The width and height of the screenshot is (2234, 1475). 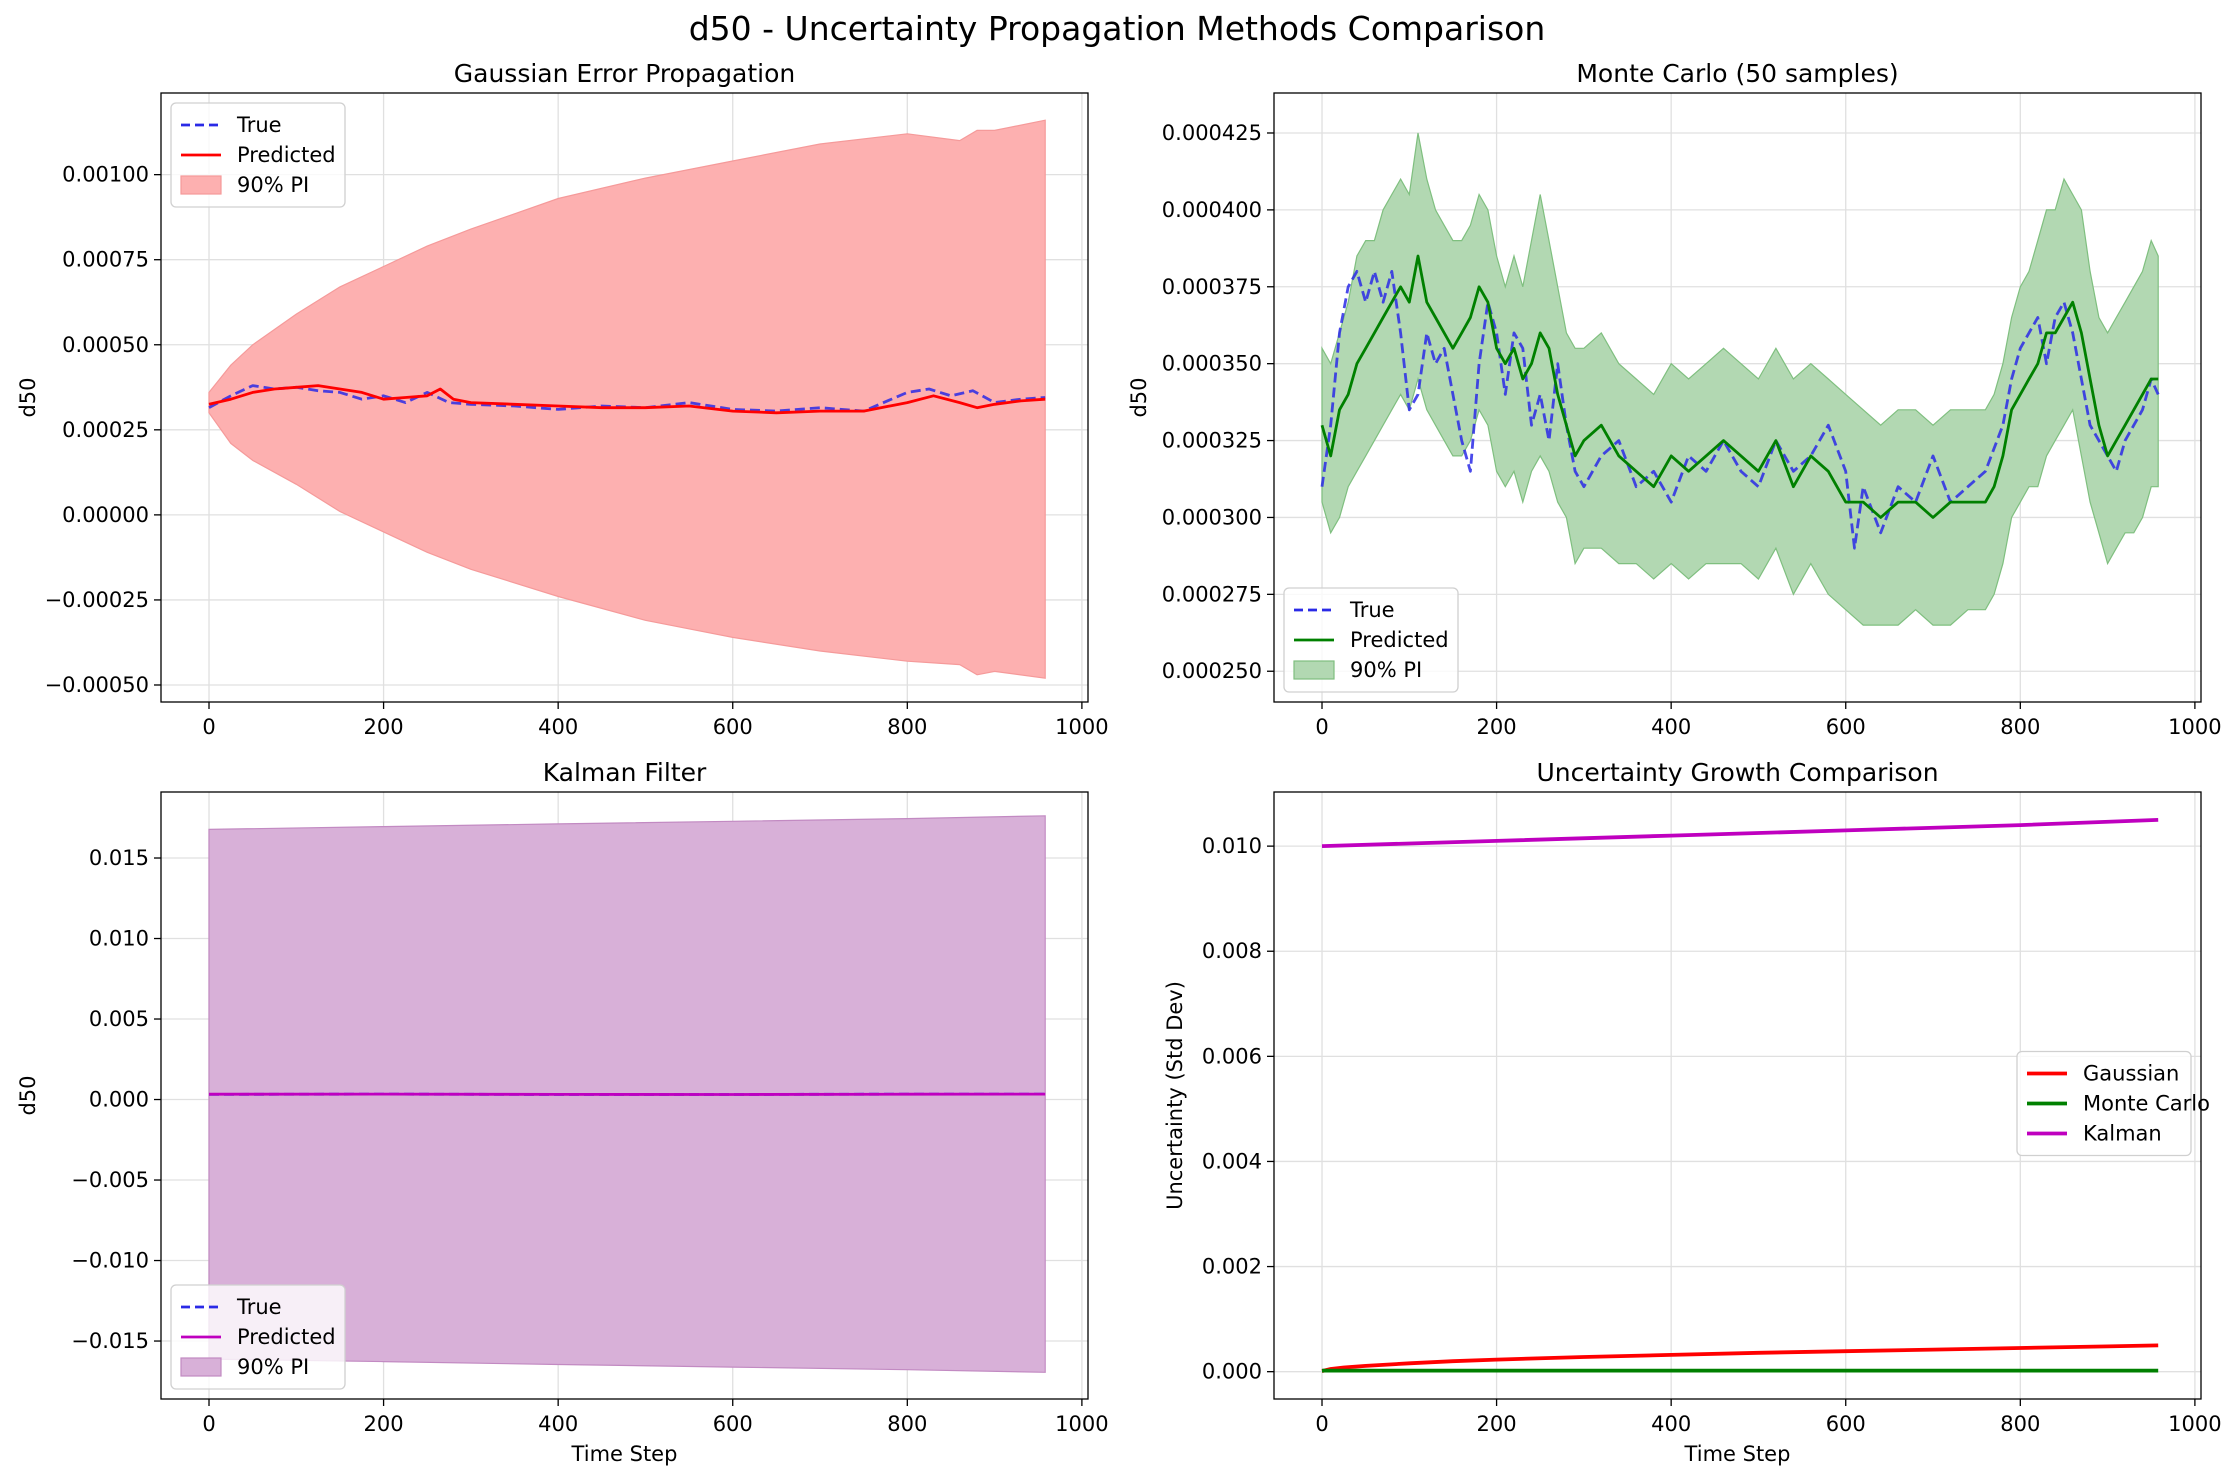 I want to click on series-90-pi-band, so click(x=627, y=399).